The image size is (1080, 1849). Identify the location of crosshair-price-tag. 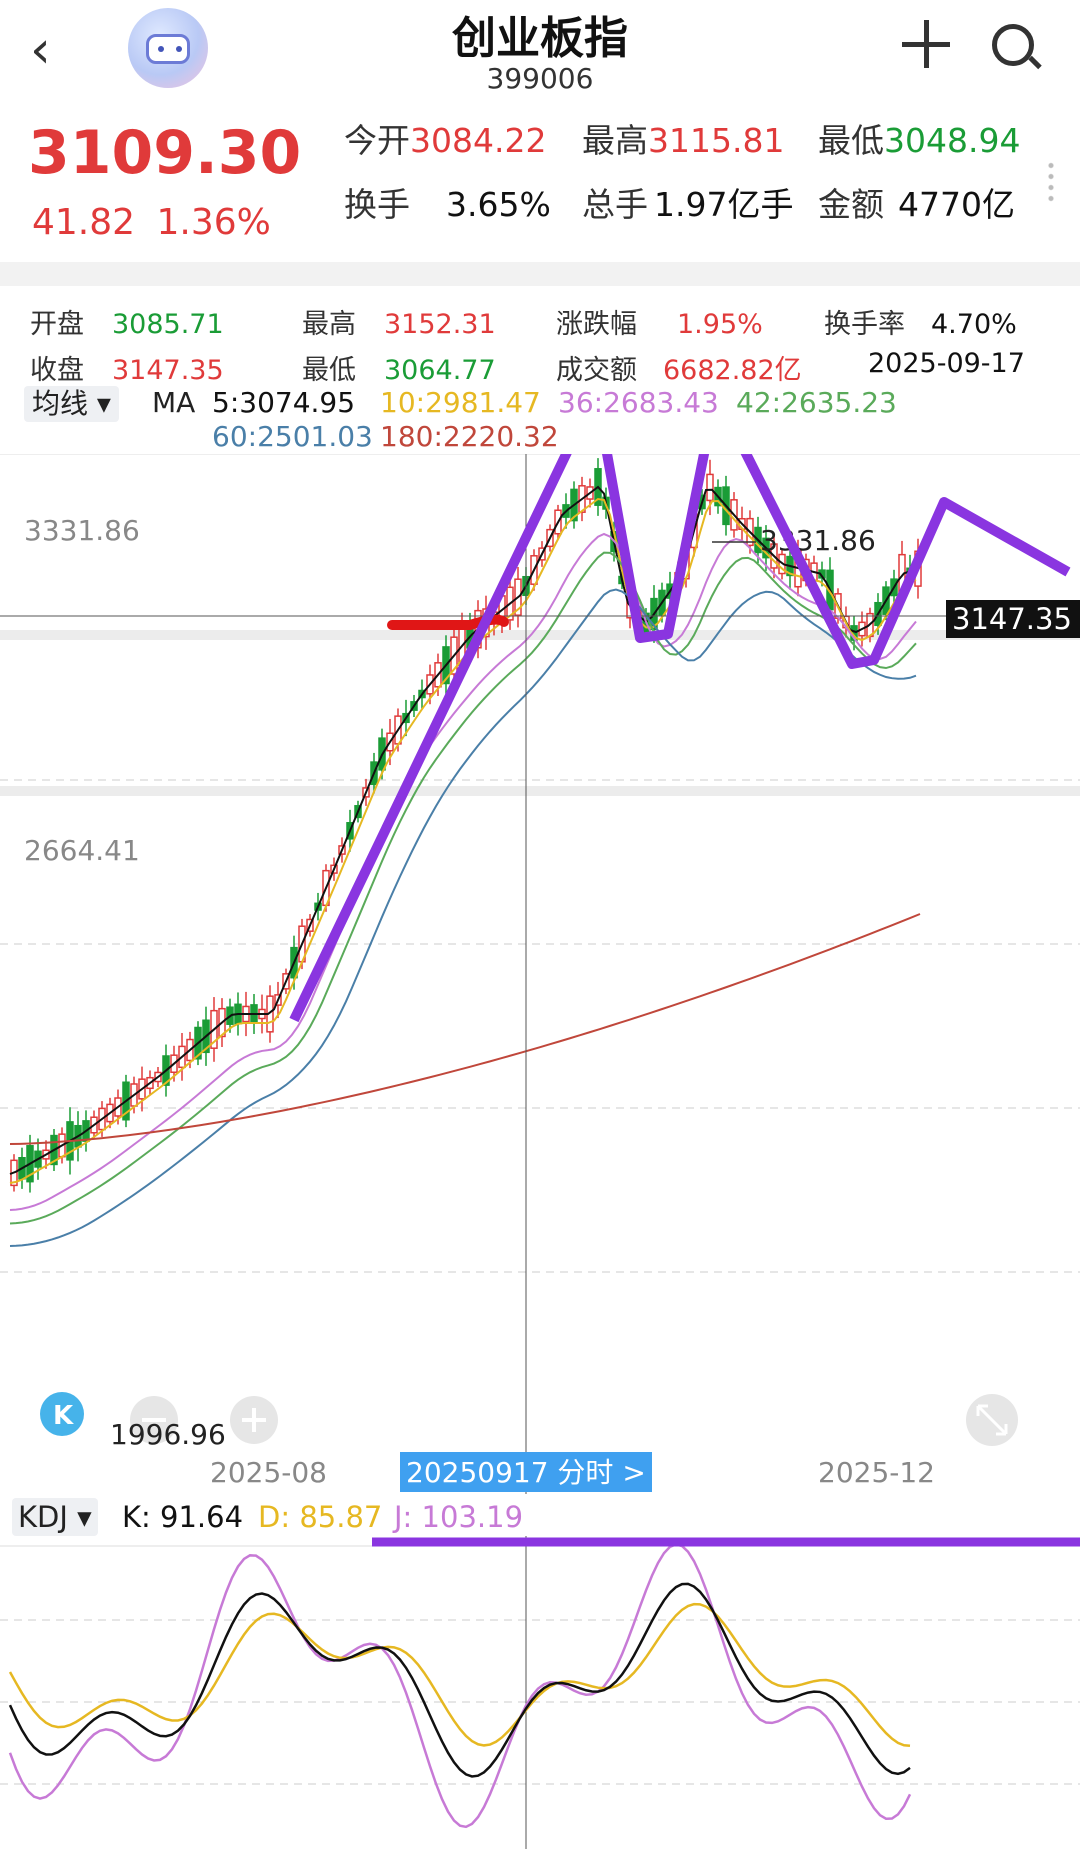
(1013, 619).